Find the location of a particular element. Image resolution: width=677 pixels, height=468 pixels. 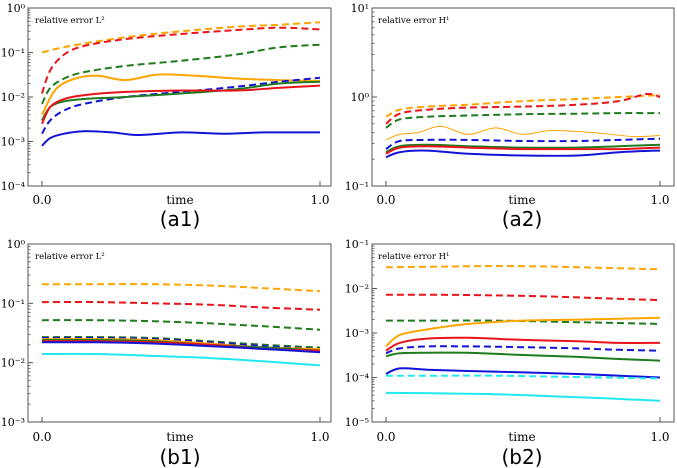

y-tick-label: 10⁻⁵ is located at coordinates (357, 422).